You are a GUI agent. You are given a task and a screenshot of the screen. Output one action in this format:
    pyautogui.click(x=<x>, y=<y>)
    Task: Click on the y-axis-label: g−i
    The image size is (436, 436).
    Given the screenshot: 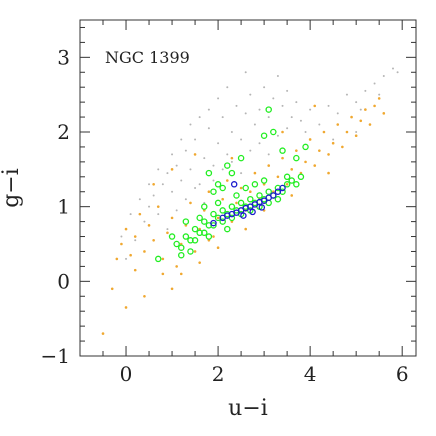 What is the action you would take?
    pyautogui.click(x=12, y=188)
    